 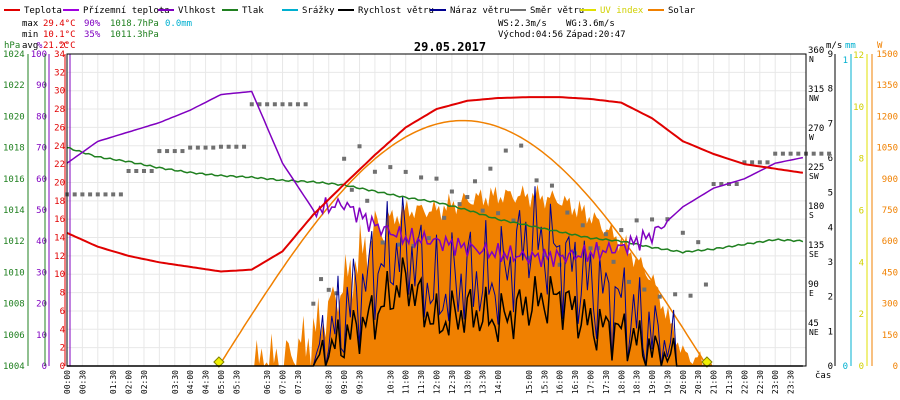 What do you see at coordinates (522, 24) in the screenshot?
I see `stat-ws: WS:2.3m/s` at bounding box center [522, 24].